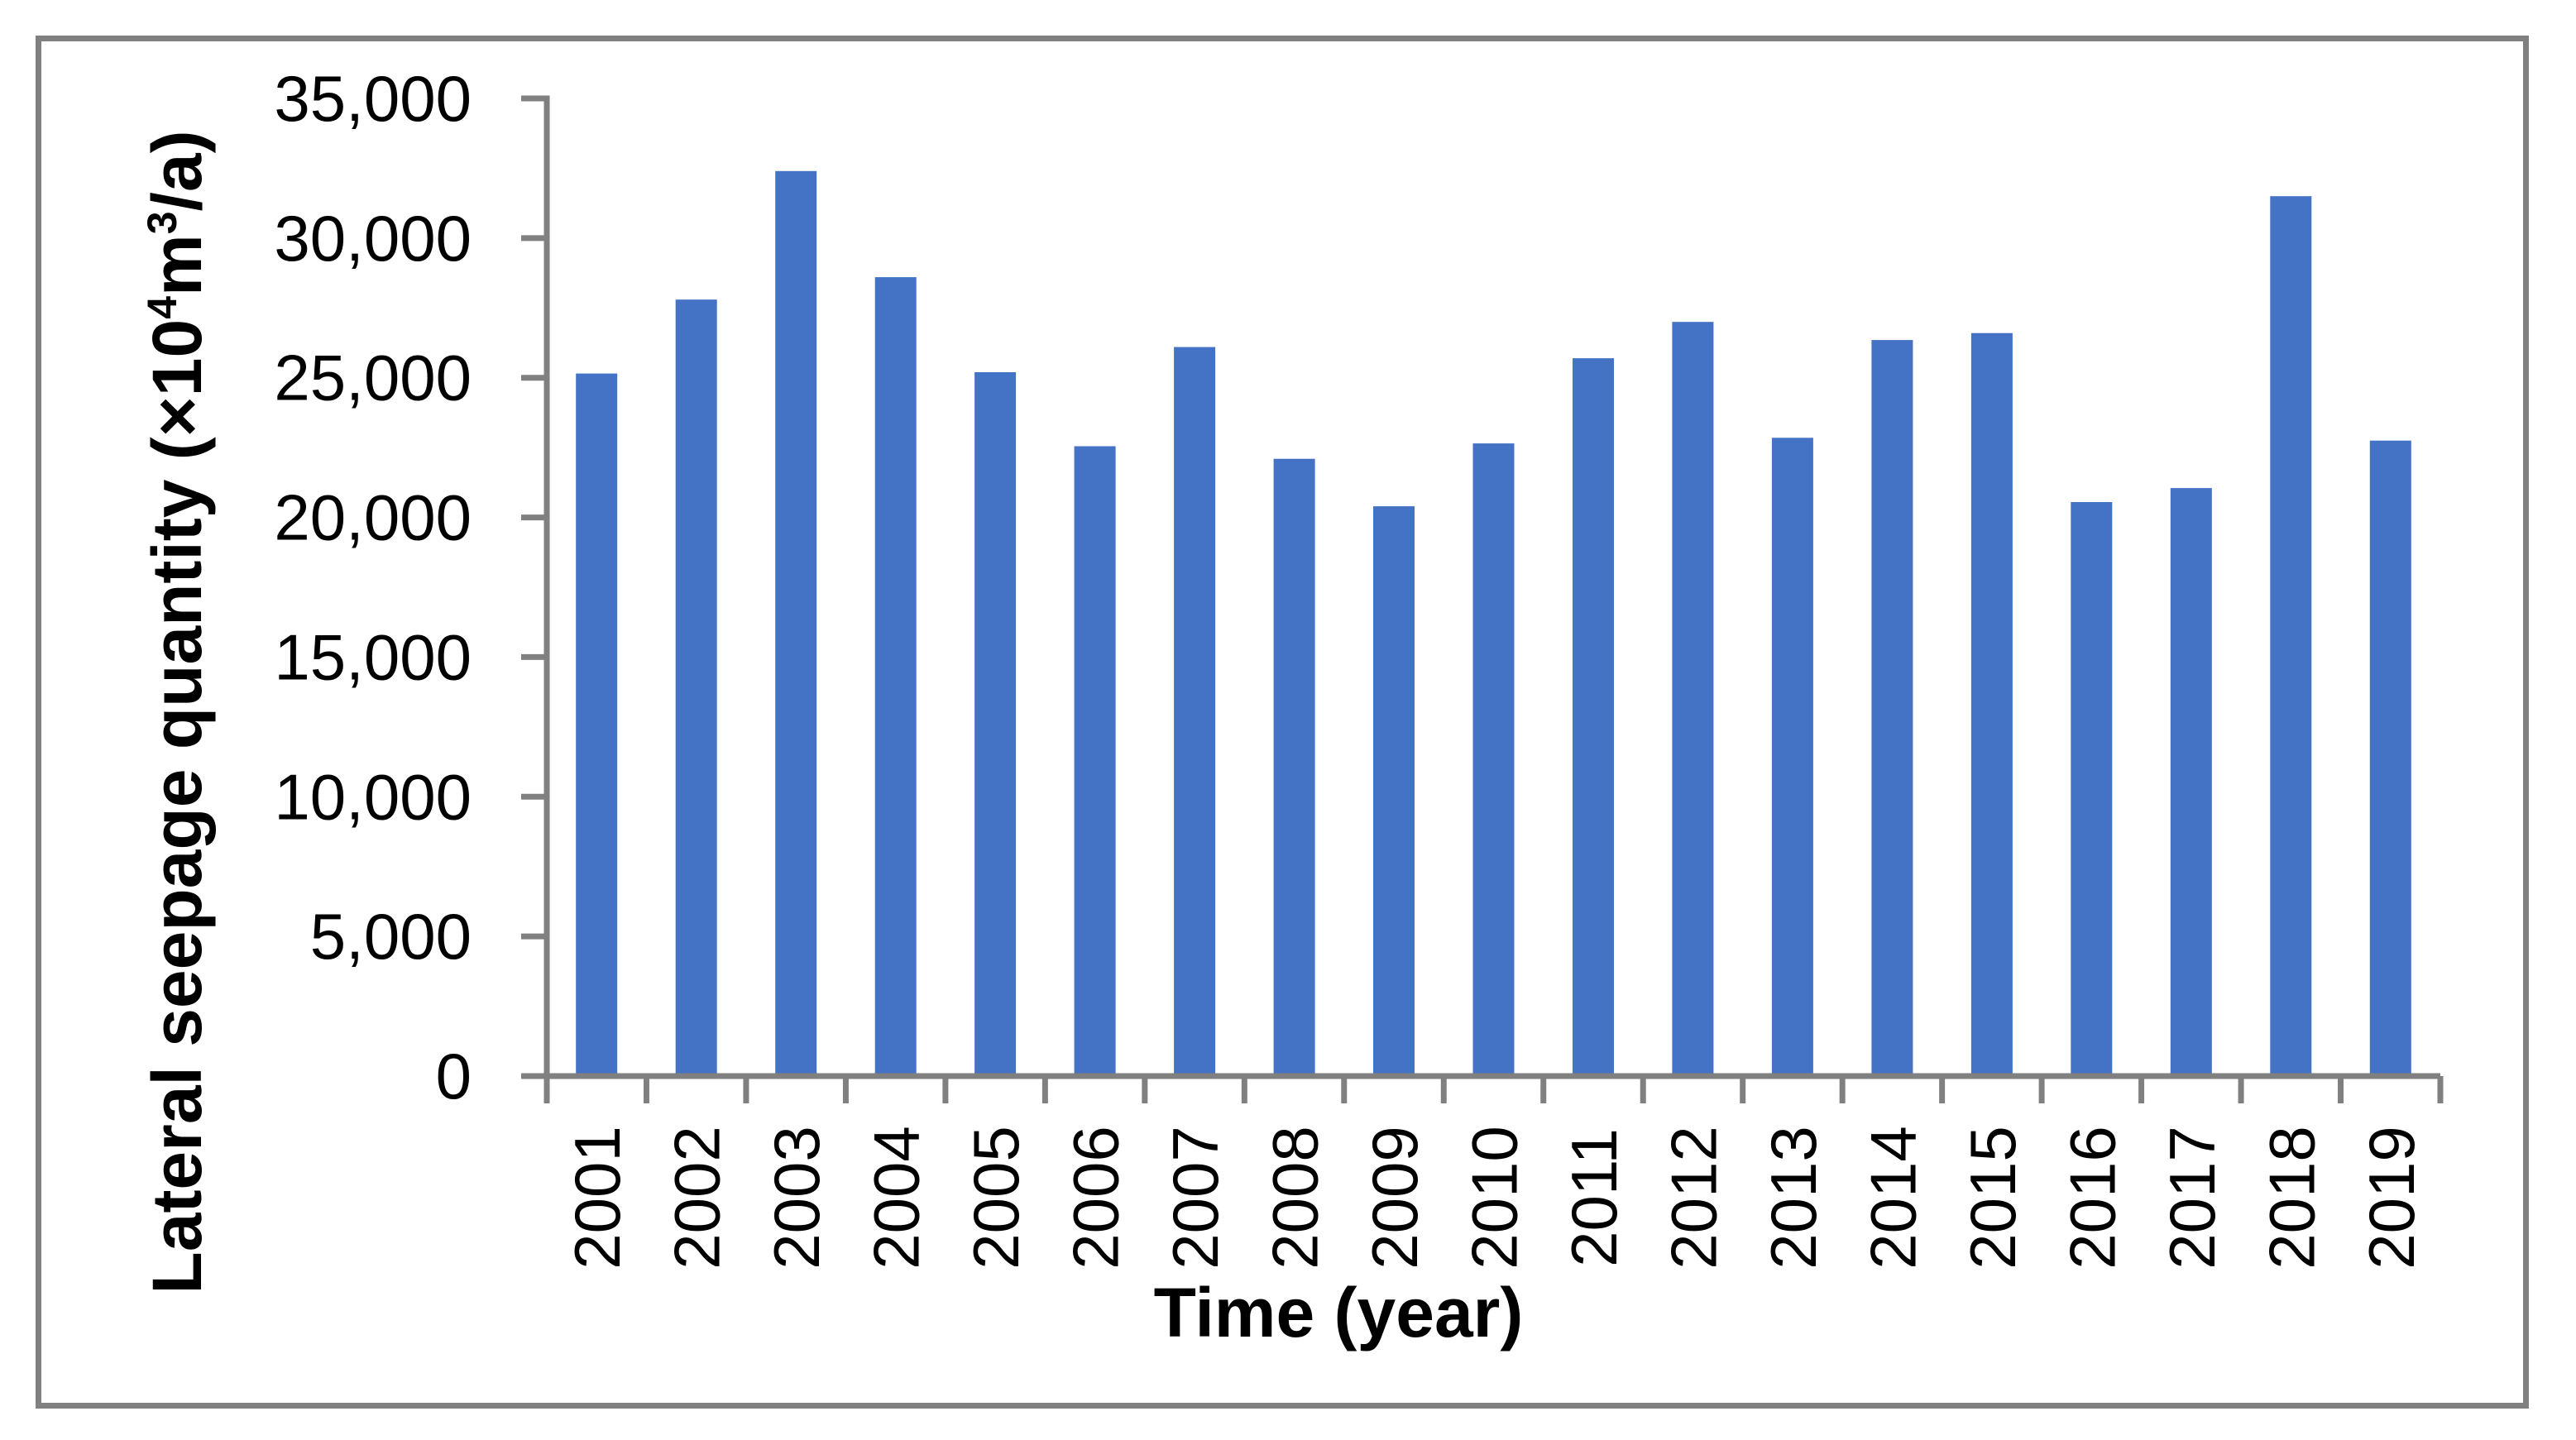  Describe the element at coordinates (1794, 1198) in the screenshot. I see `x-tick-label-2013: 2013` at that location.